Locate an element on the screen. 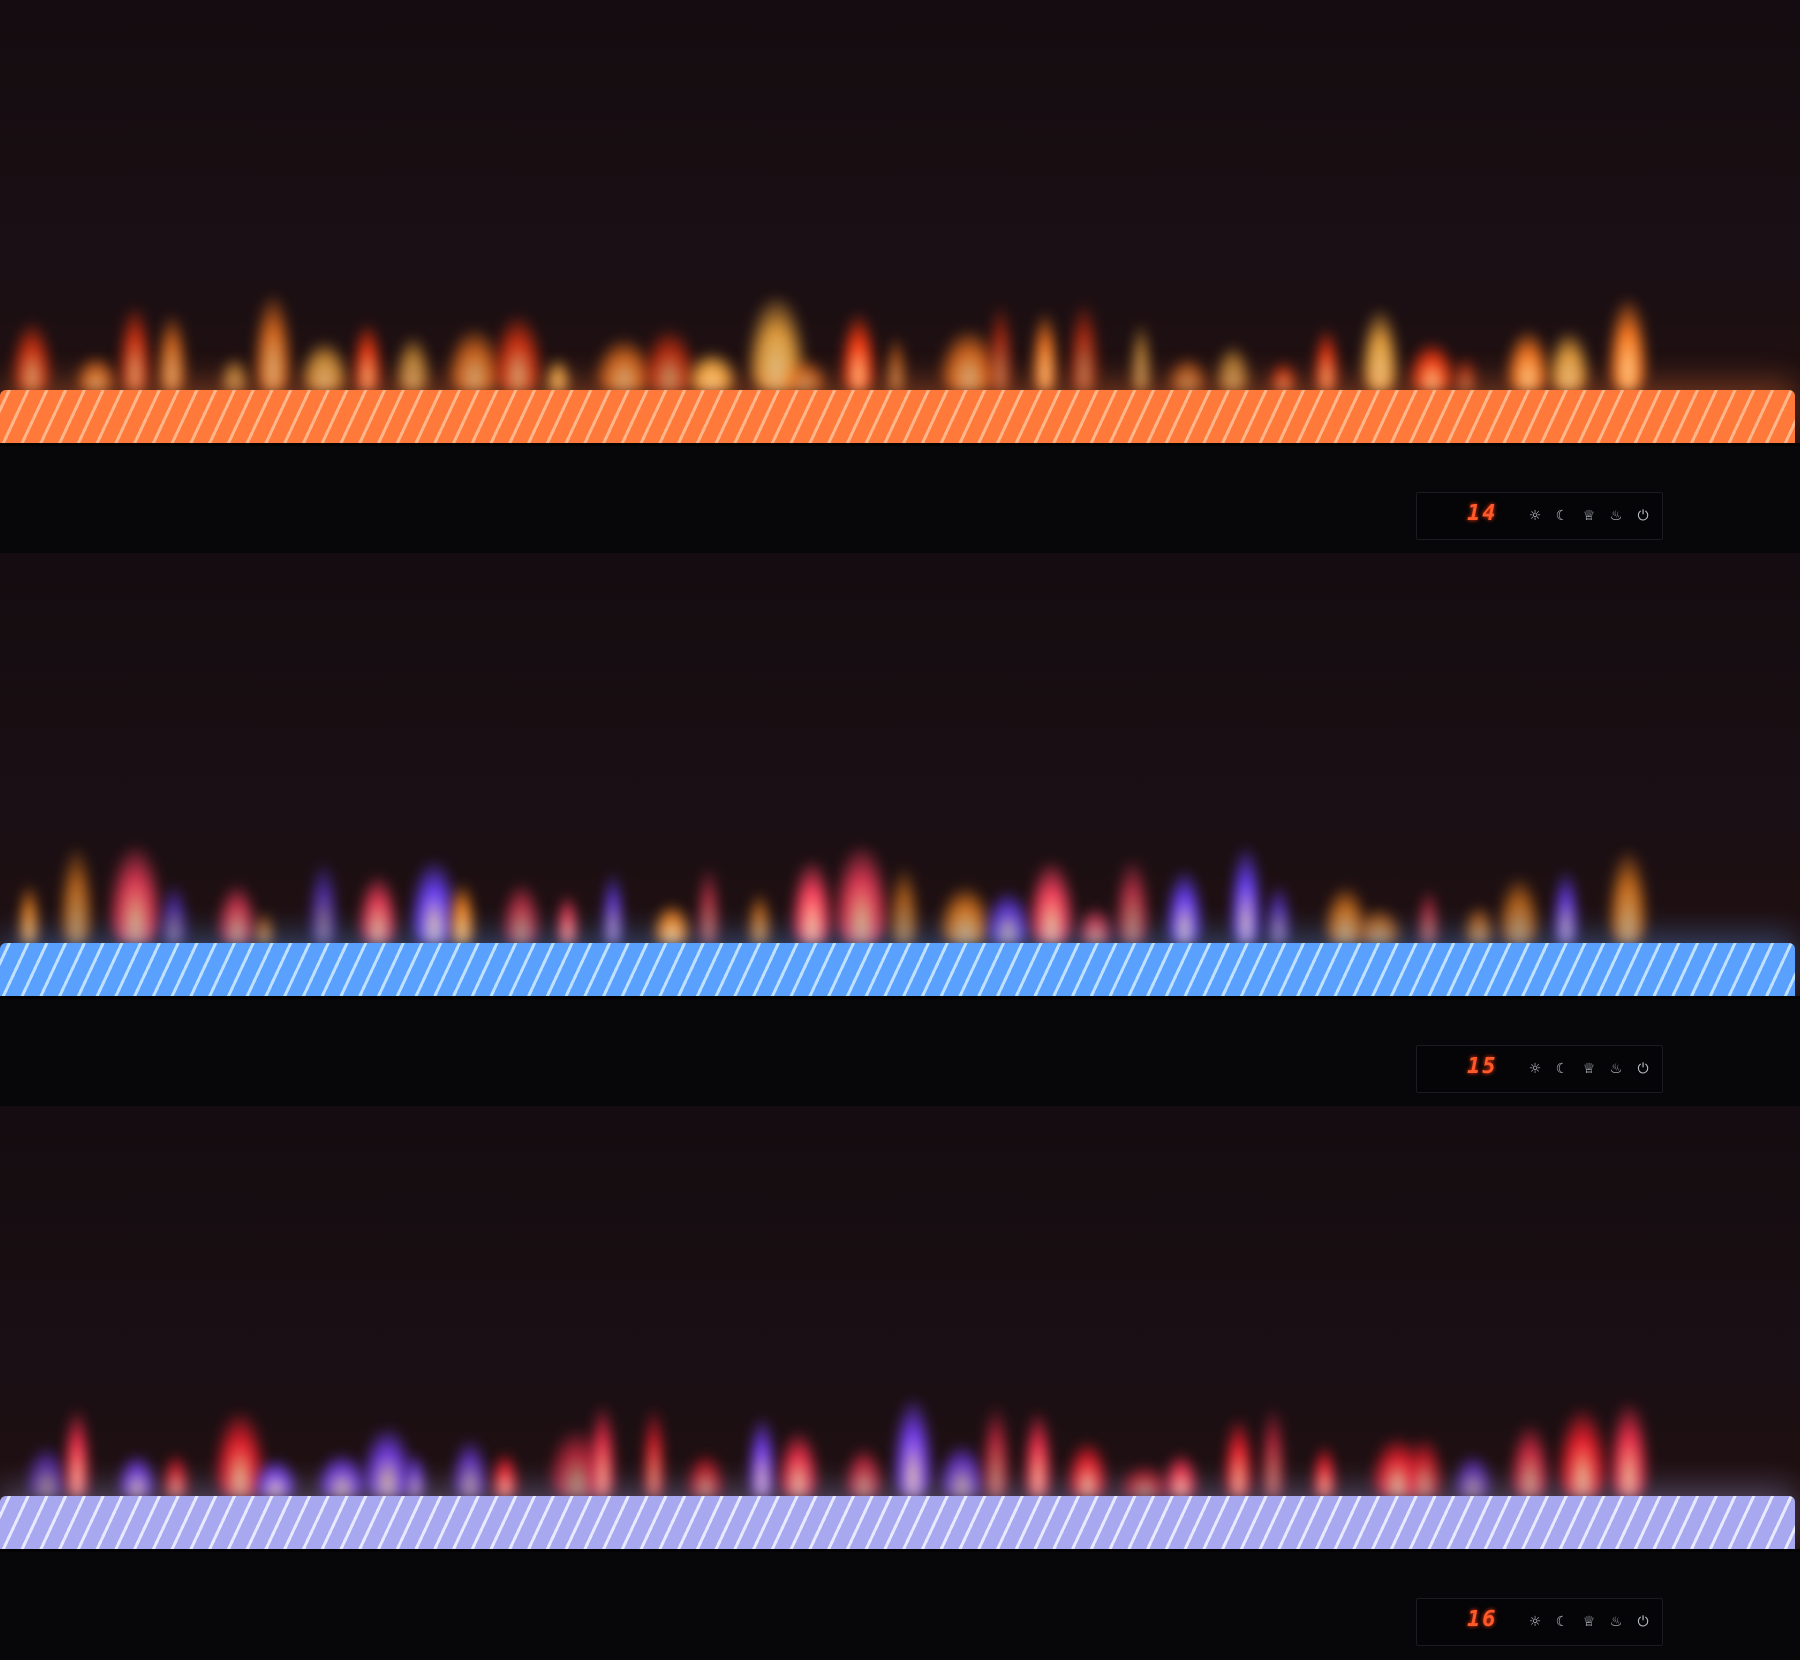  temperature-display: 14 is located at coordinates (1482, 513).